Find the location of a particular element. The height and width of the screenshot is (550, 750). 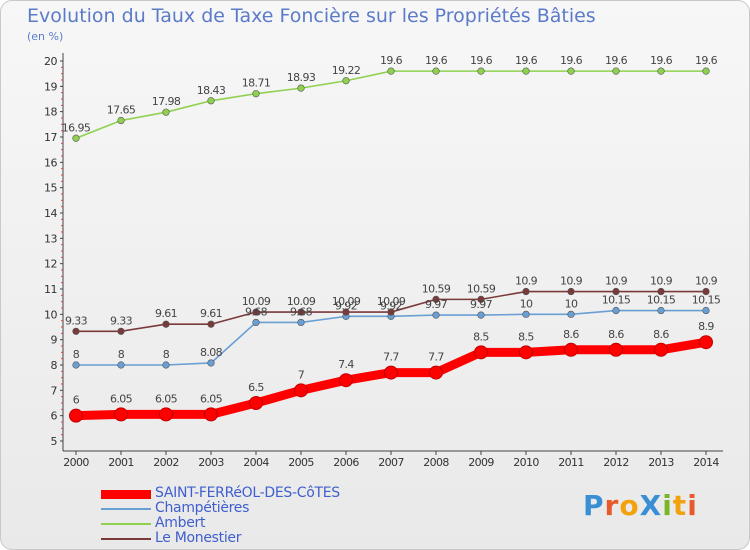

data-label: 17.98 is located at coordinates (166, 101).